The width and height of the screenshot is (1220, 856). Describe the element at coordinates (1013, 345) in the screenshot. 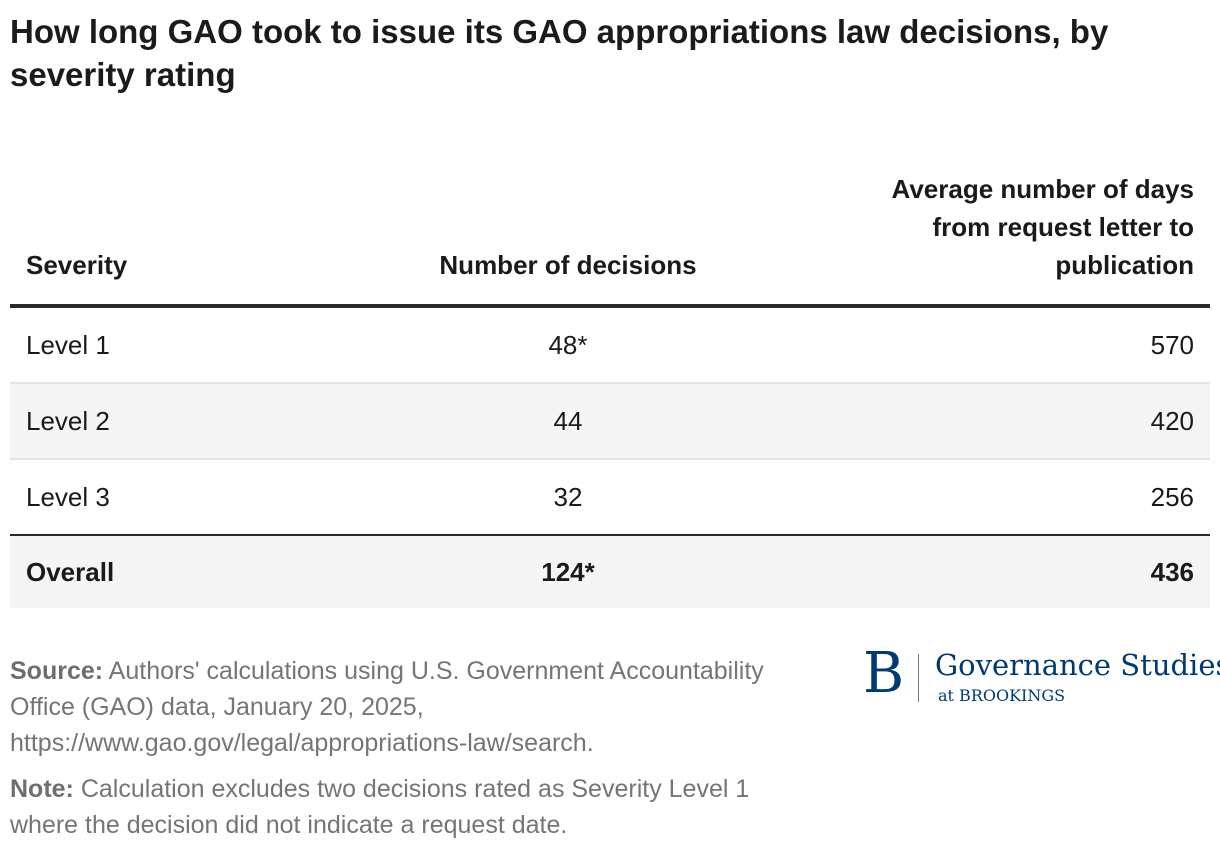

I see `cell-days: 570` at that location.